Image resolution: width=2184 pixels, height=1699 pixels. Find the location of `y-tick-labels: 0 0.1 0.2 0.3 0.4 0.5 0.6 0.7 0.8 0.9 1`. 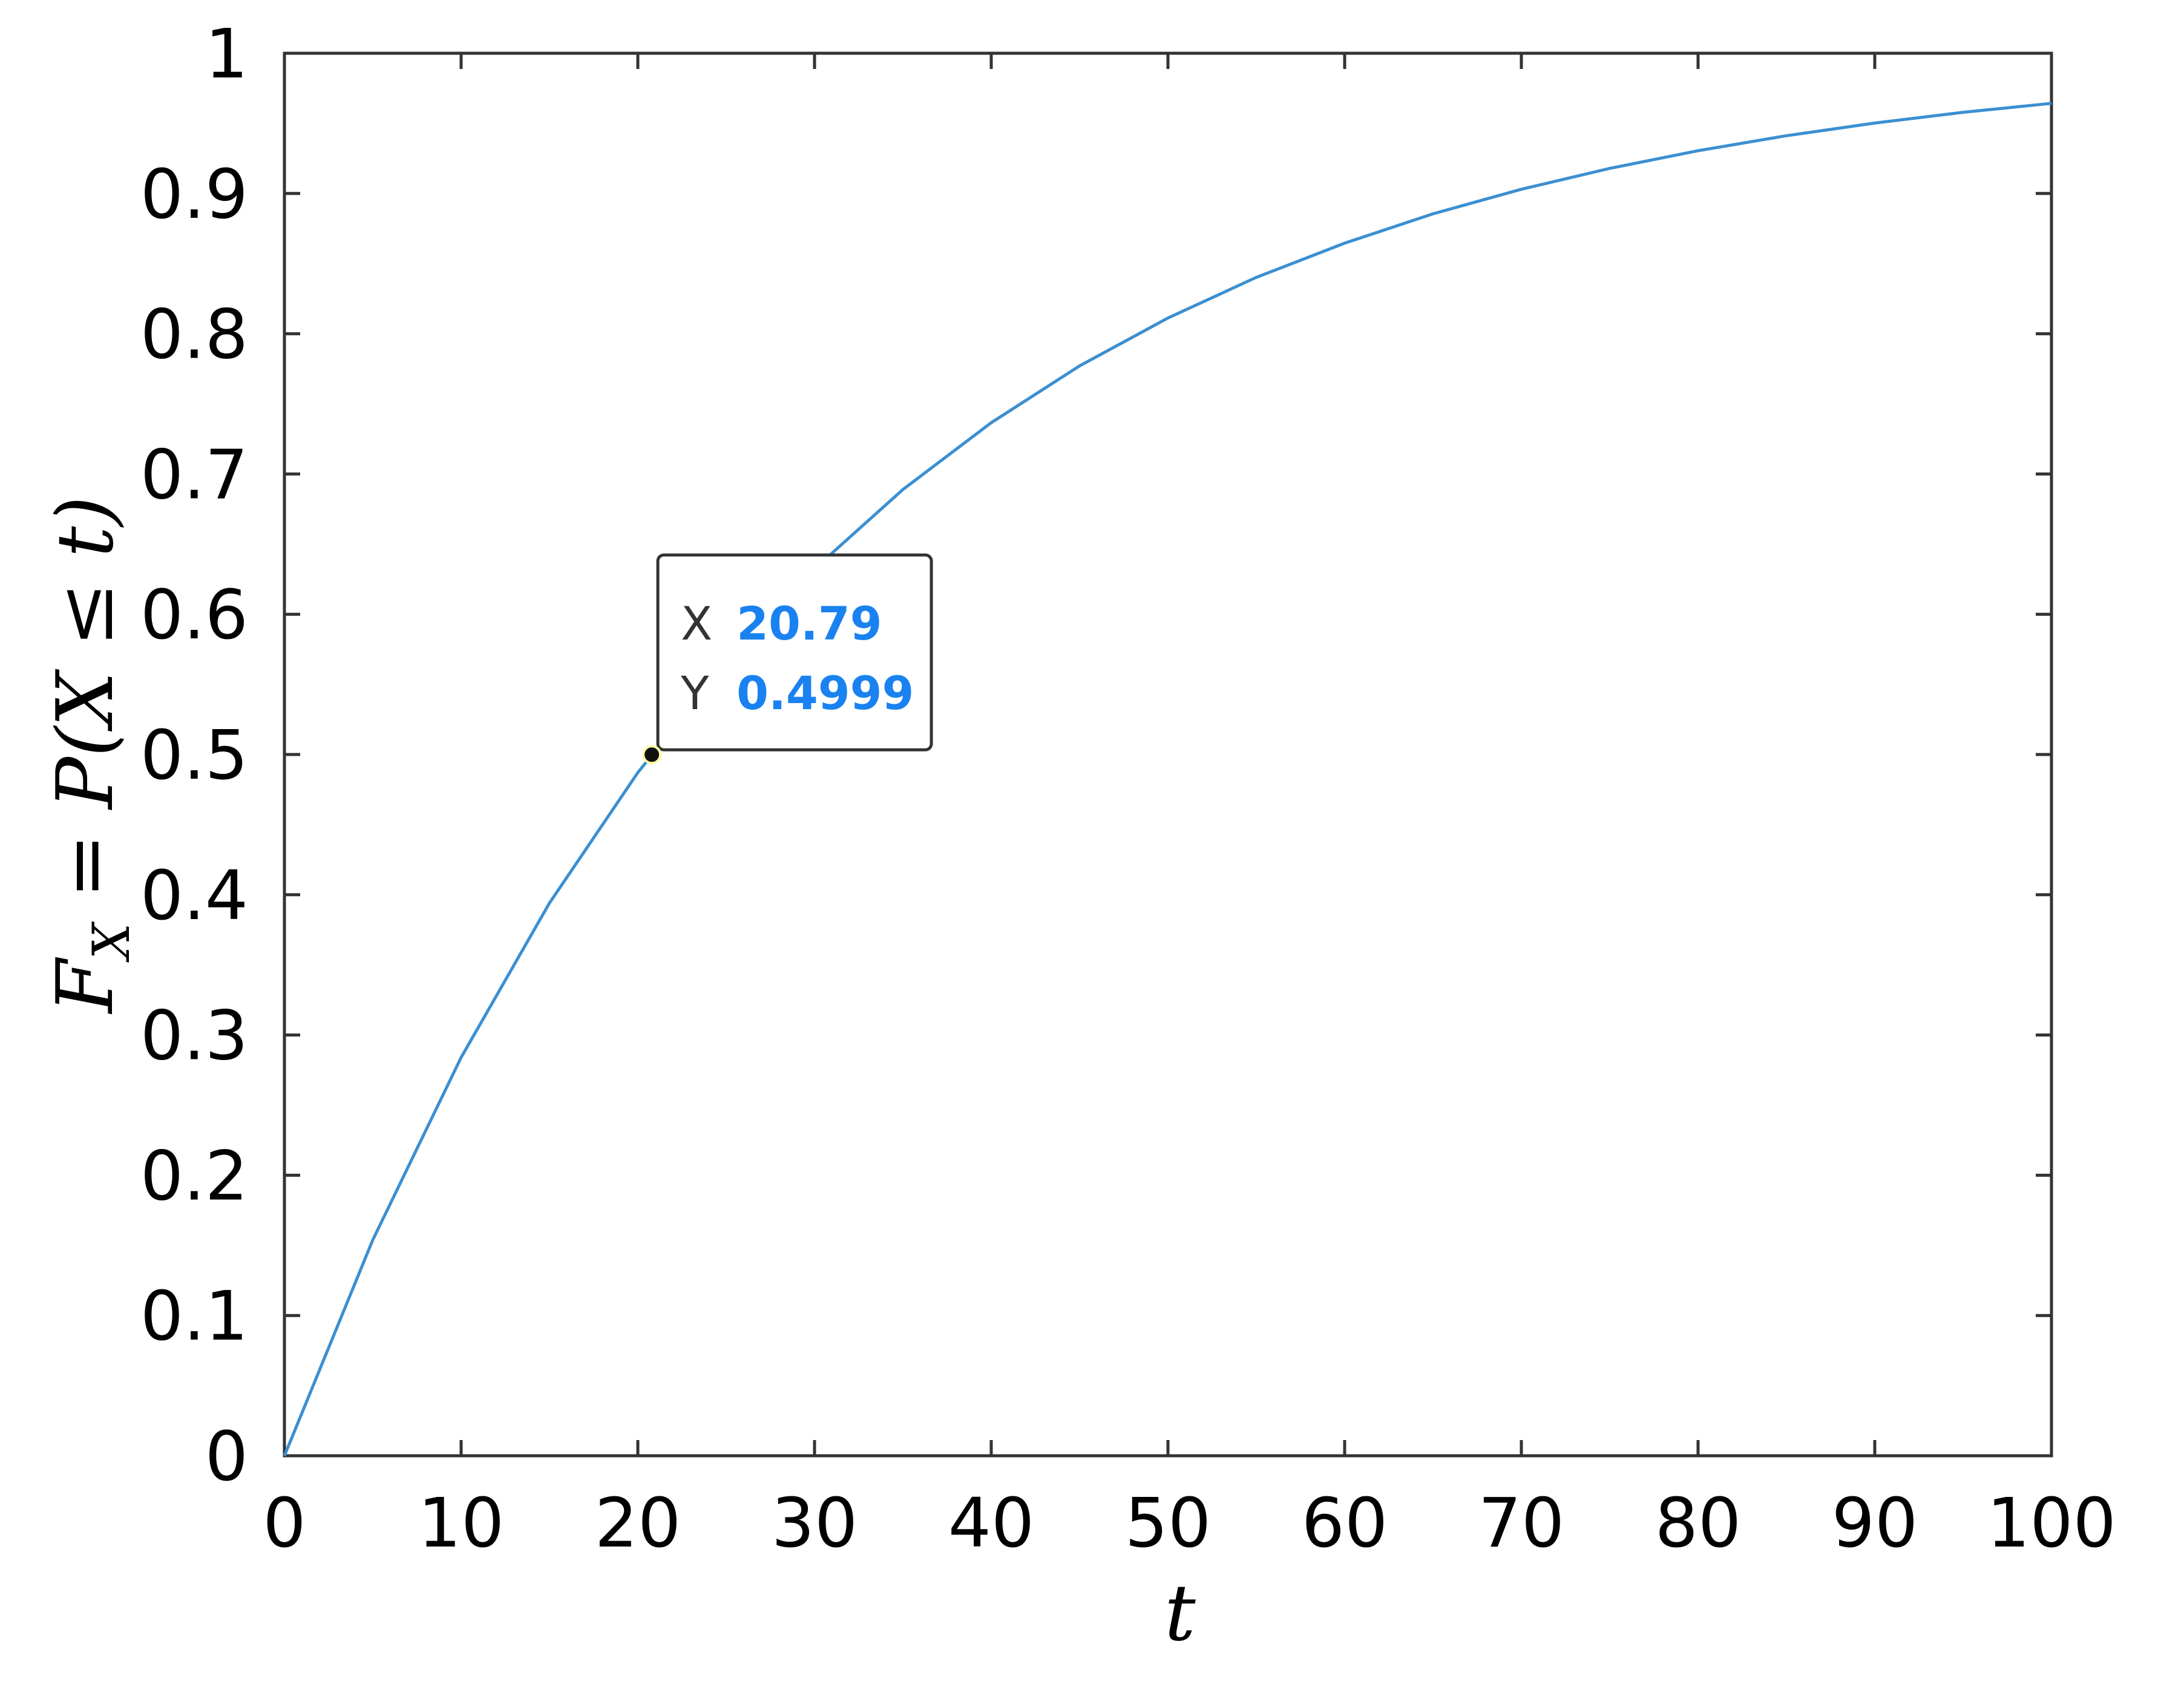

y-tick-labels: 0 0.1 0.2 0.3 0.4 0.5 0.6 0.7 0.8 0.9 1 is located at coordinates (194, 755).